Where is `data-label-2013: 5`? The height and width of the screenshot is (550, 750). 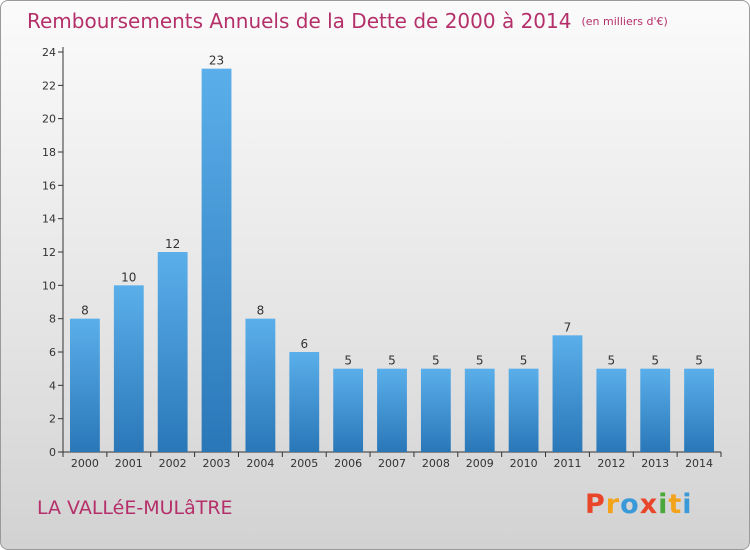
data-label-2013: 5 is located at coordinates (655, 361).